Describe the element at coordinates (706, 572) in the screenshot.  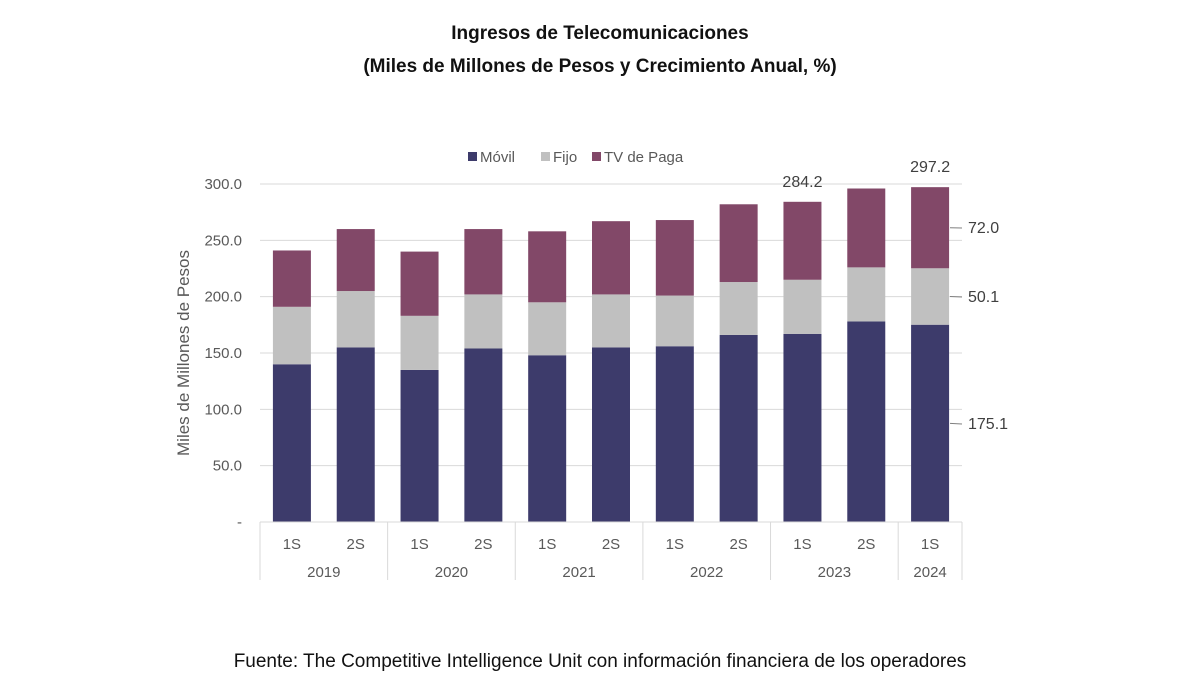
I see `year-label: 2022` at that location.